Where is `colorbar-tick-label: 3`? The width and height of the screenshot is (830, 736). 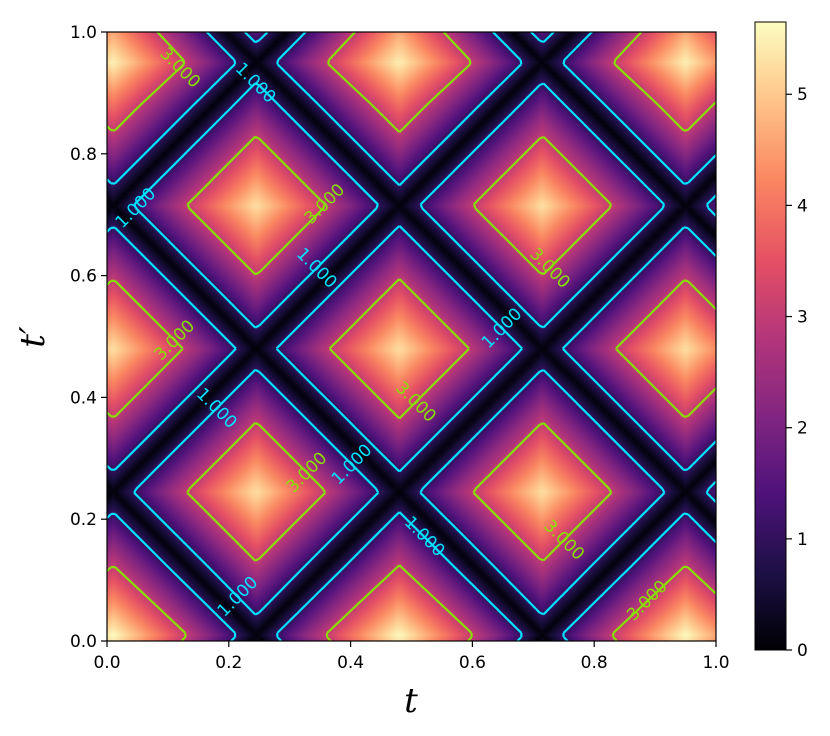
colorbar-tick-label: 3 is located at coordinates (802, 318).